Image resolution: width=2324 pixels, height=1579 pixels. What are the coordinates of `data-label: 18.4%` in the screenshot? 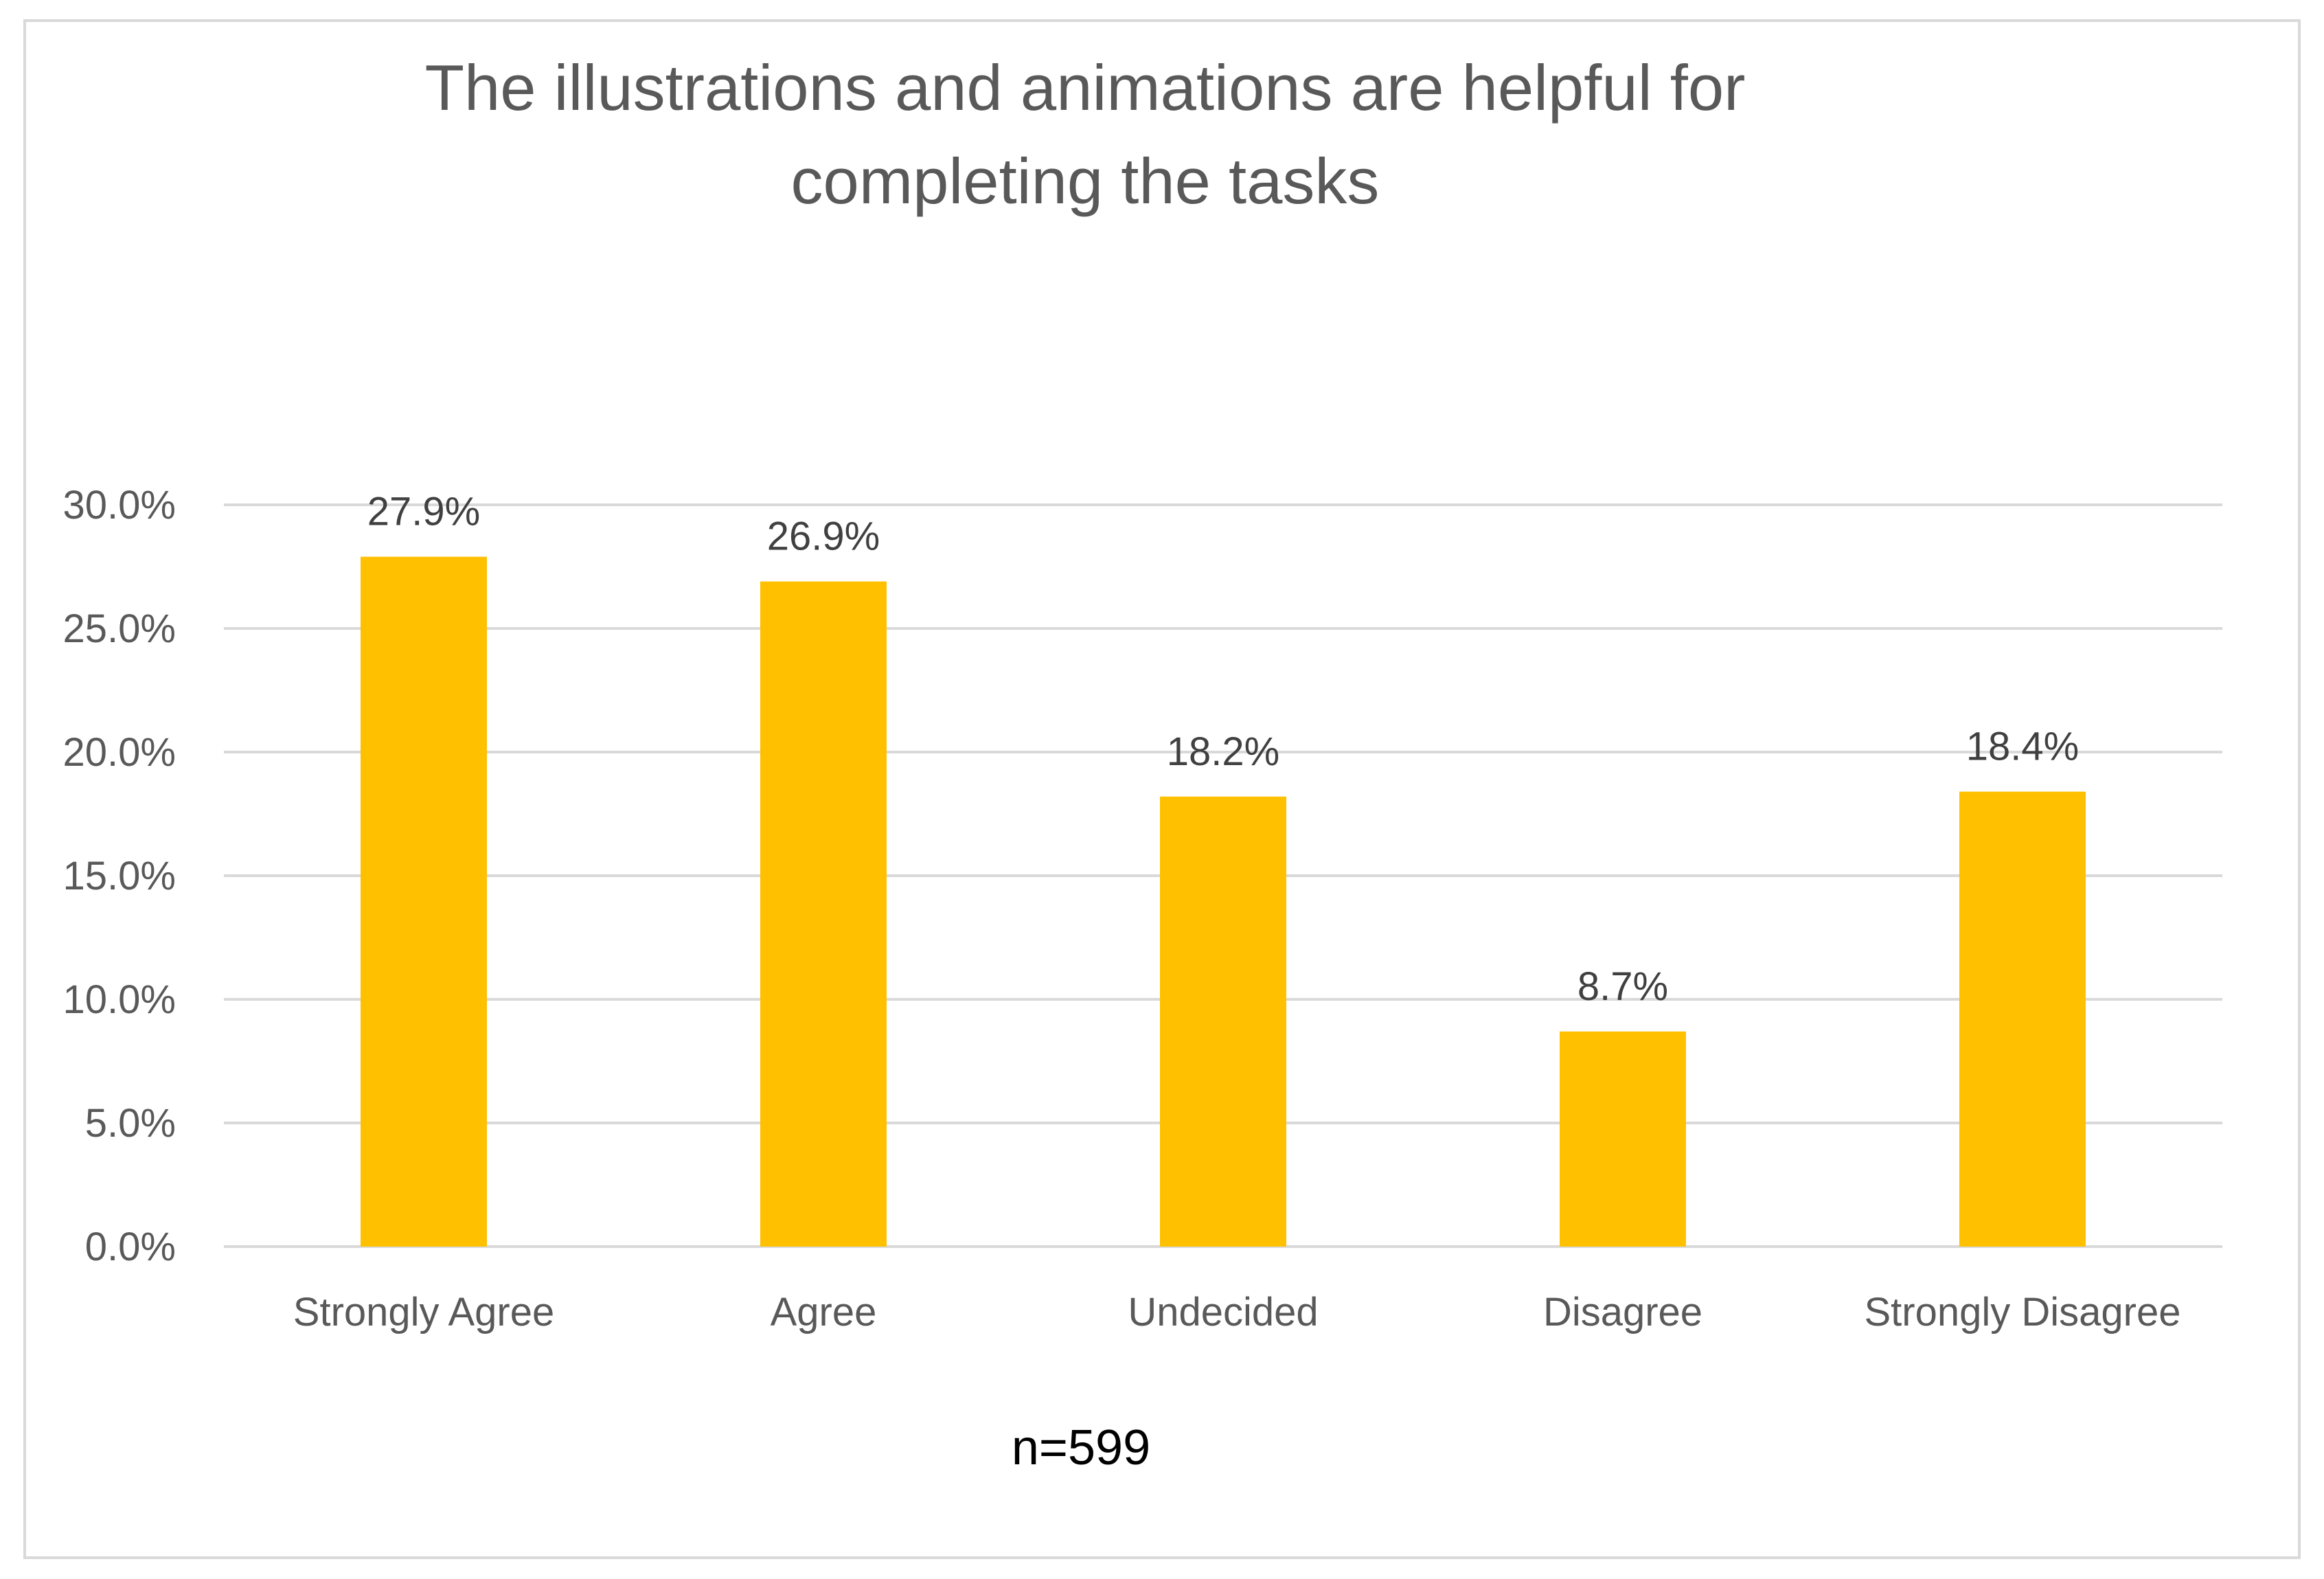 It's located at (2022, 747).